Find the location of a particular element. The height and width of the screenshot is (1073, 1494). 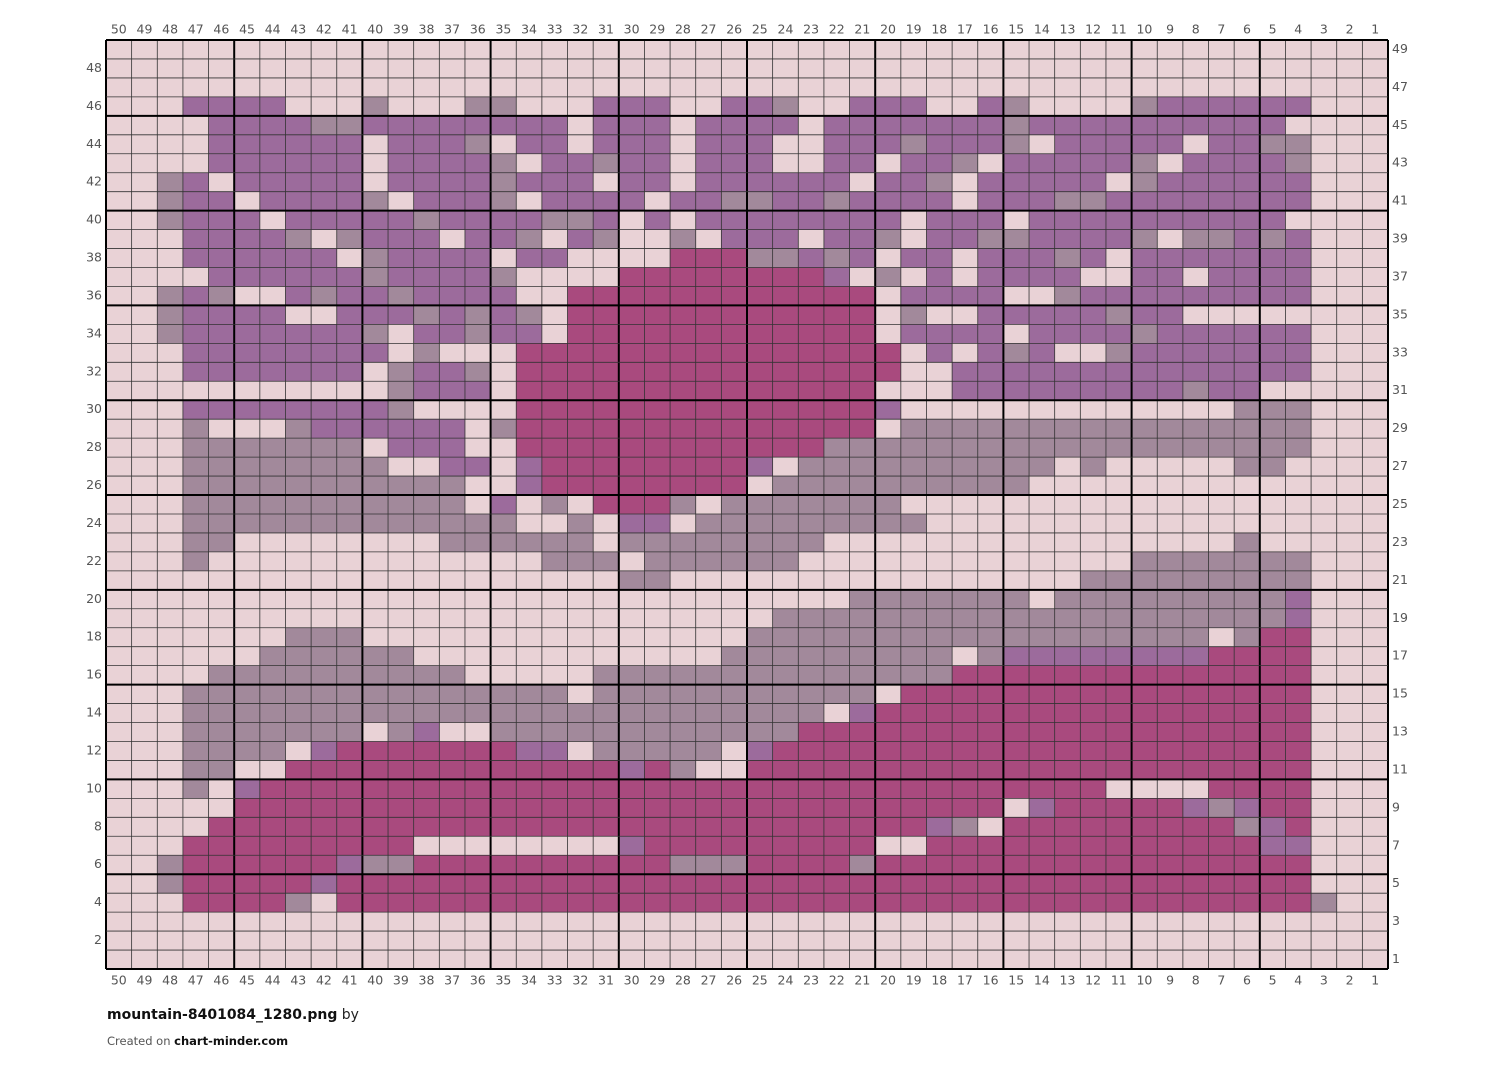

column-label: 36 is located at coordinates (478, 29).